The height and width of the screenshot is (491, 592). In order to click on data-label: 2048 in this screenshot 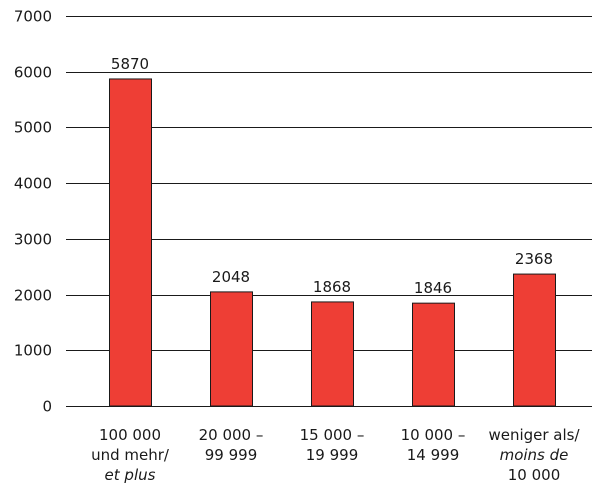, I will do `click(231, 277)`.